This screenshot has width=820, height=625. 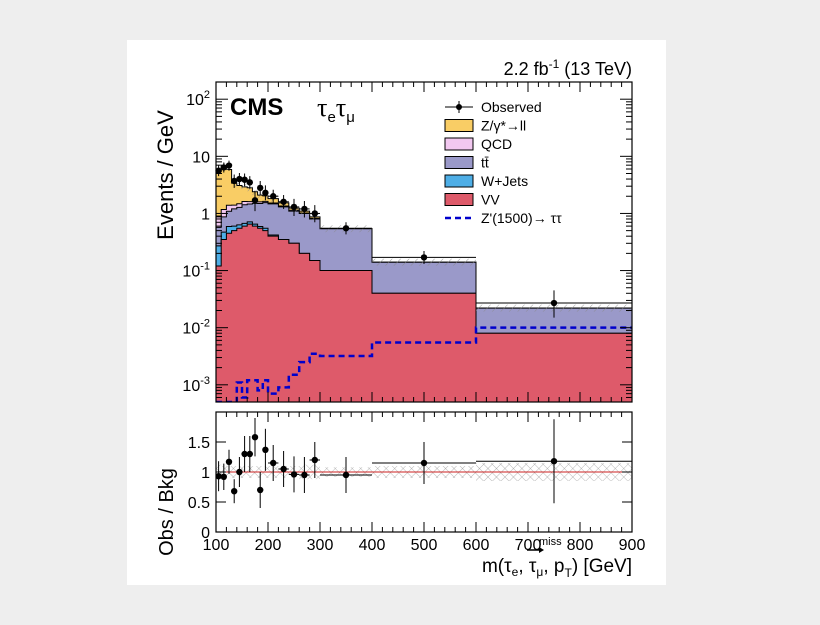 What do you see at coordinates (496, 144) in the screenshot?
I see `legend-label: QCD` at bounding box center [496, 144].